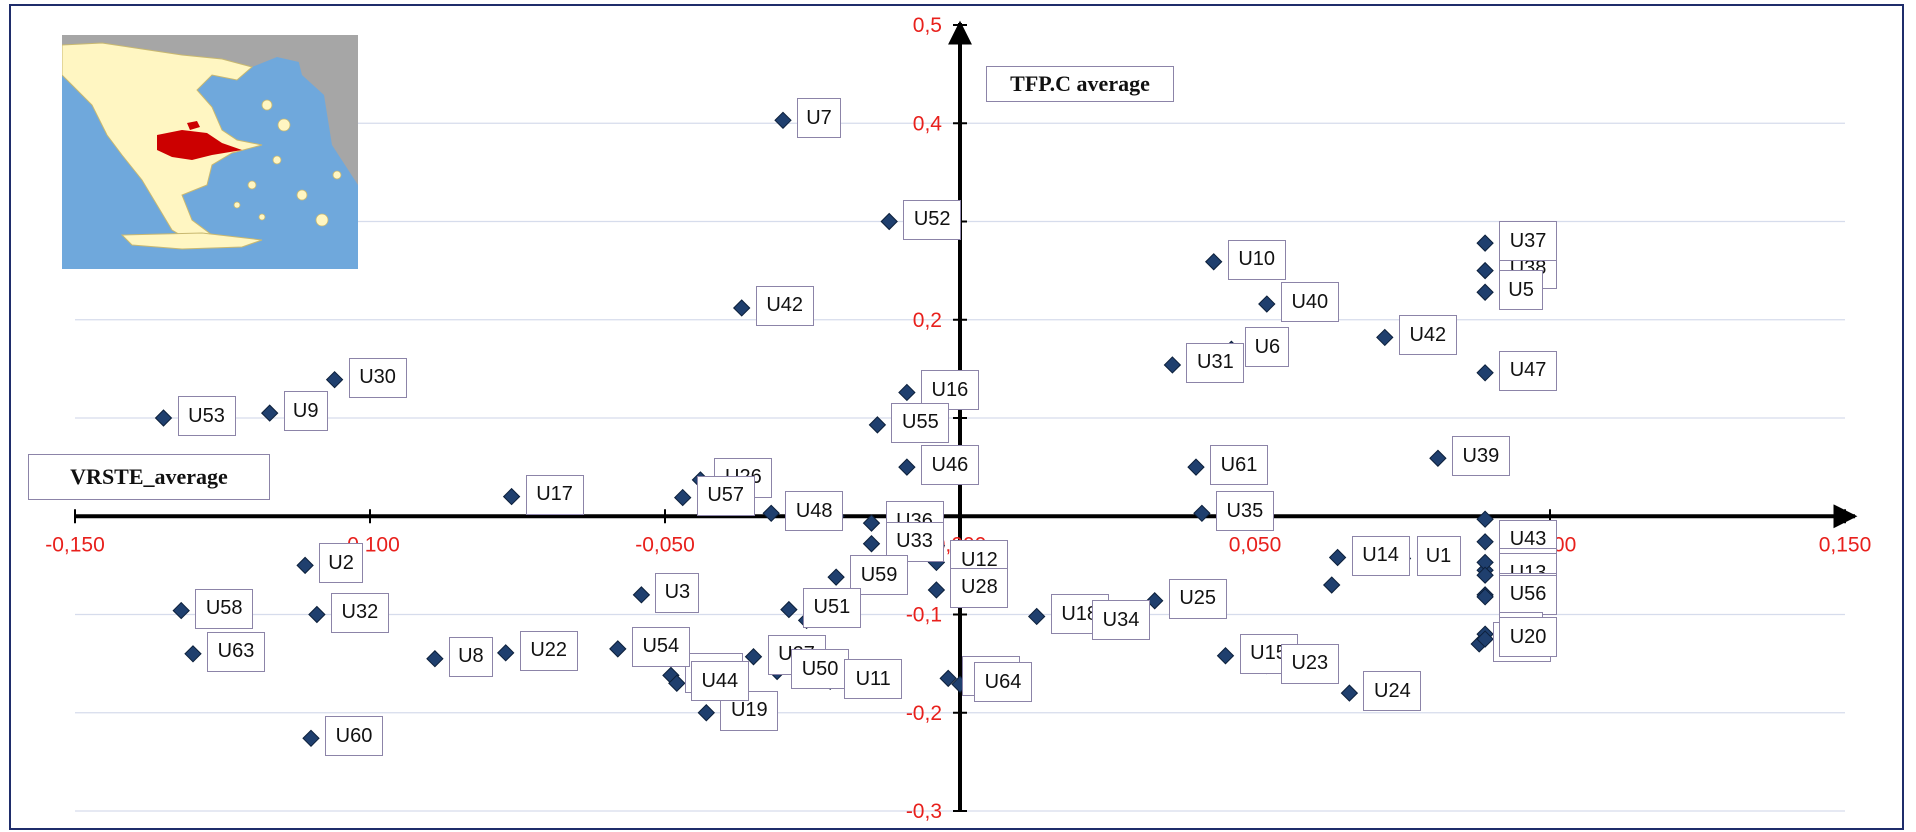  What do you see at coordinates (1528, 241) in the screenshot?
I see `point-label: U37` at bounding box center [1528, 241].